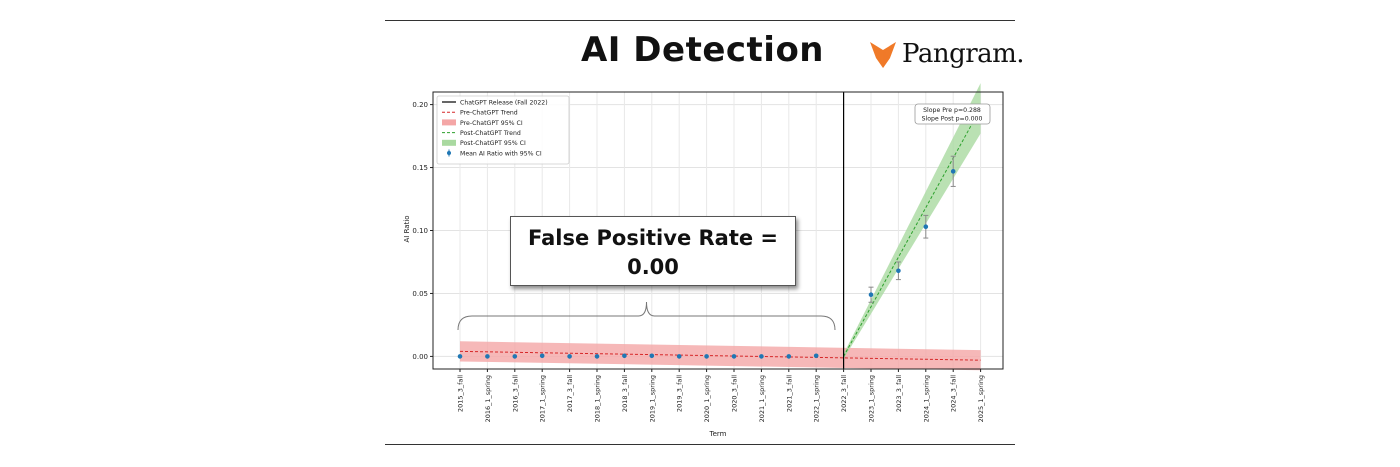 This screenshot has height=467, width=1400. What do you see at coordinates (598, 398) in the screenshot?
I see `x-tick-label: 2018_1_spring` at bounding box center [598, 398].